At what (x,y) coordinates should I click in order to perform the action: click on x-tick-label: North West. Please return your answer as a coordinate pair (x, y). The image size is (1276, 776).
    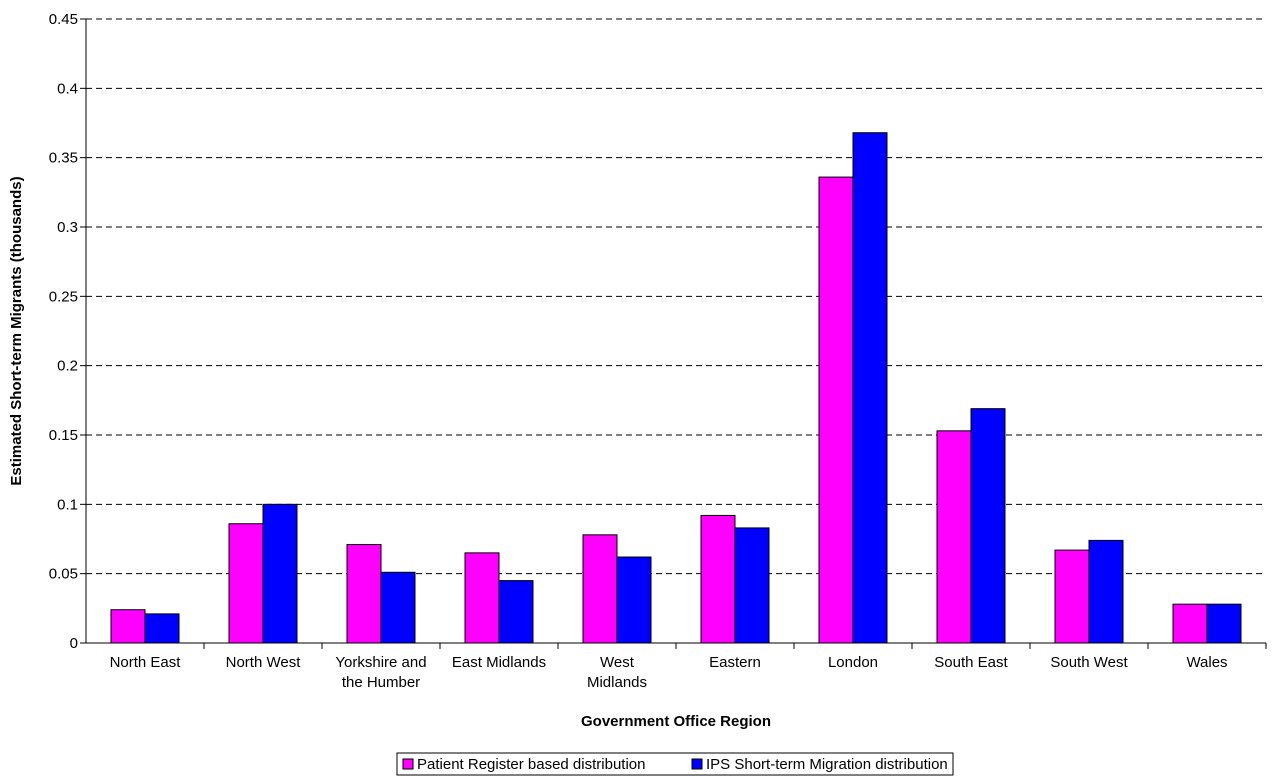
    Looking at the image, I should click on (264, 662).